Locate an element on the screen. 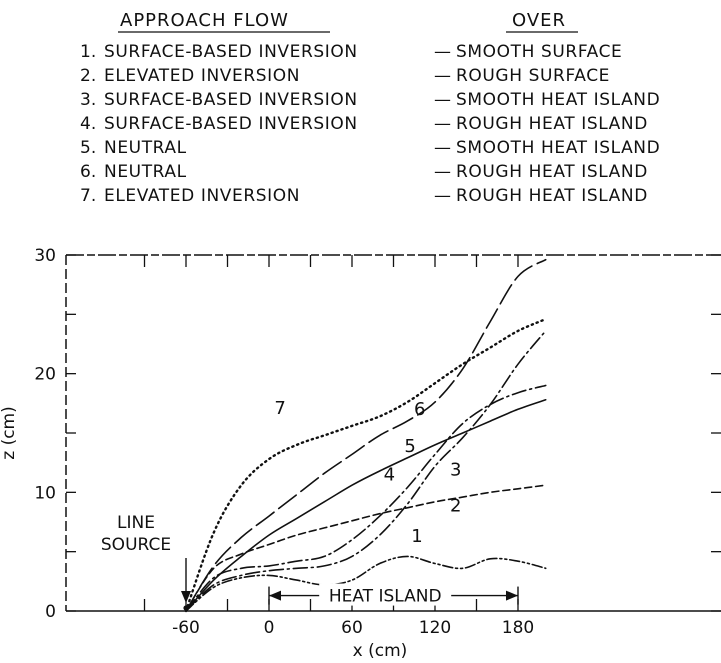 The height and width of the screenshot is (663, 721). legend-item-number: 7. is located at coordinates (88, 196).